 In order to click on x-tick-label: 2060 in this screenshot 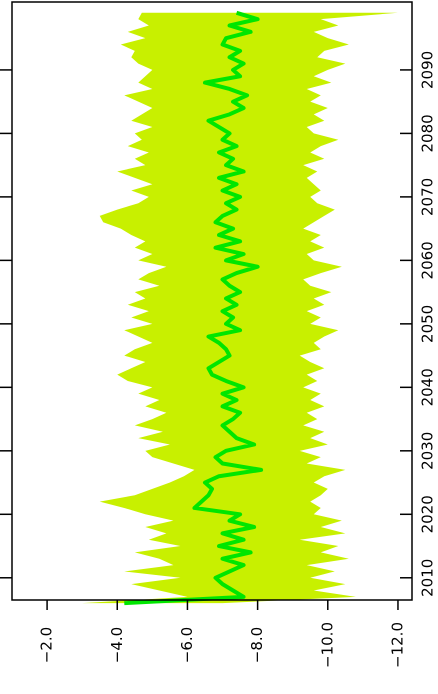, I will do `click(428, 260)`.